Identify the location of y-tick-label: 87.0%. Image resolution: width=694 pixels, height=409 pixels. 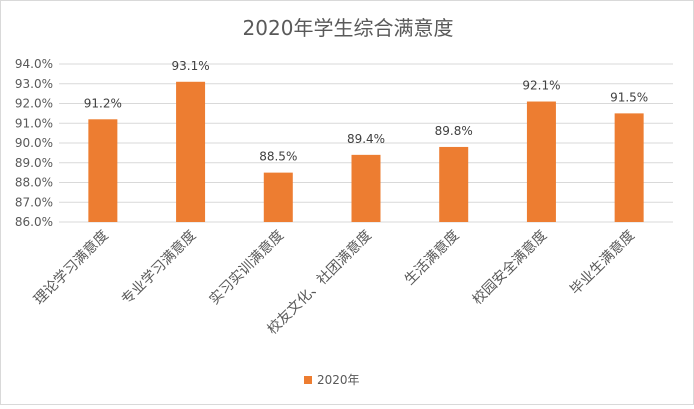
(34, 202).